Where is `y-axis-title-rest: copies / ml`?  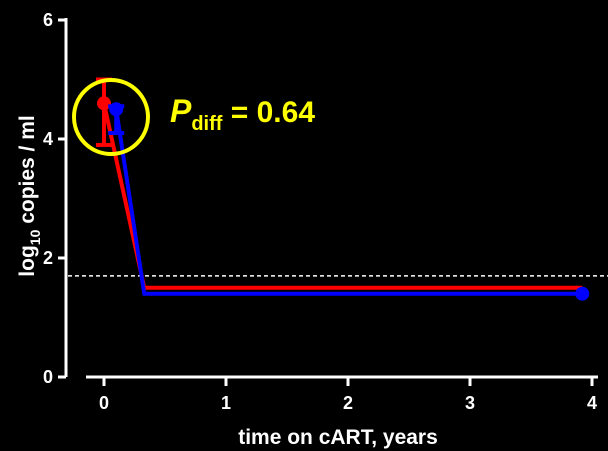
y-axis-title-rest: copies / ml is located at coordinates (27, 172).